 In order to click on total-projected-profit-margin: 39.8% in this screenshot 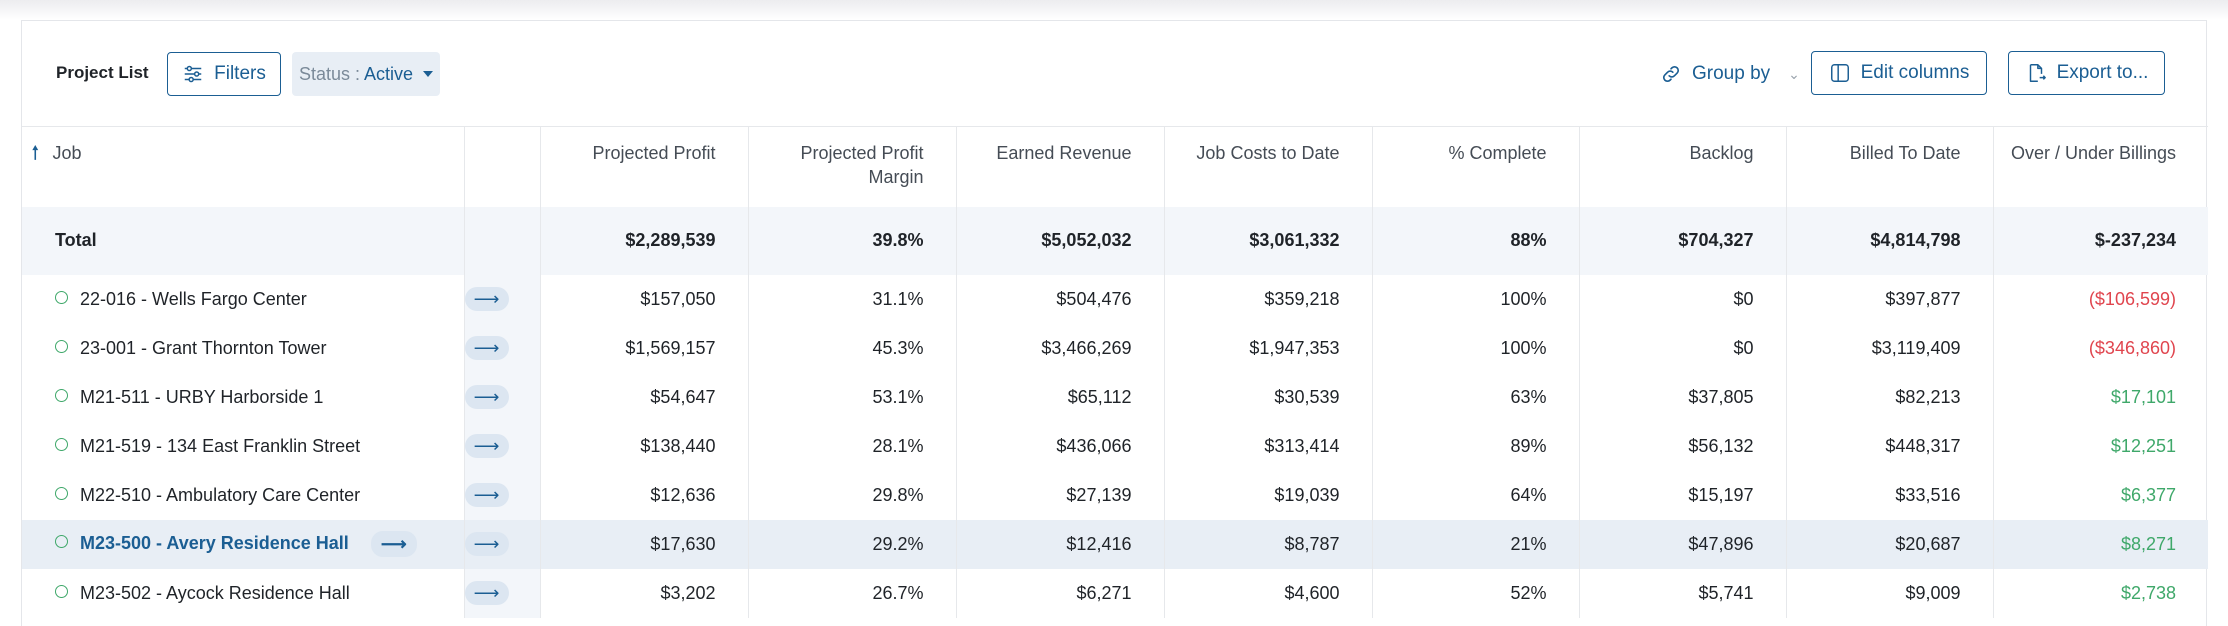, I will do `click(852, 240)`.